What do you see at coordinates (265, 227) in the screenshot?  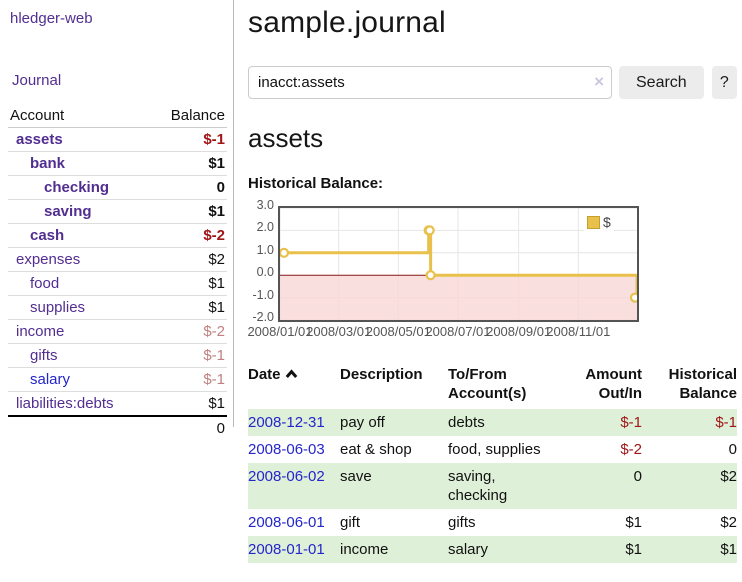 I see `y-tick-label: 2.0` at bounding box center [265, 227].